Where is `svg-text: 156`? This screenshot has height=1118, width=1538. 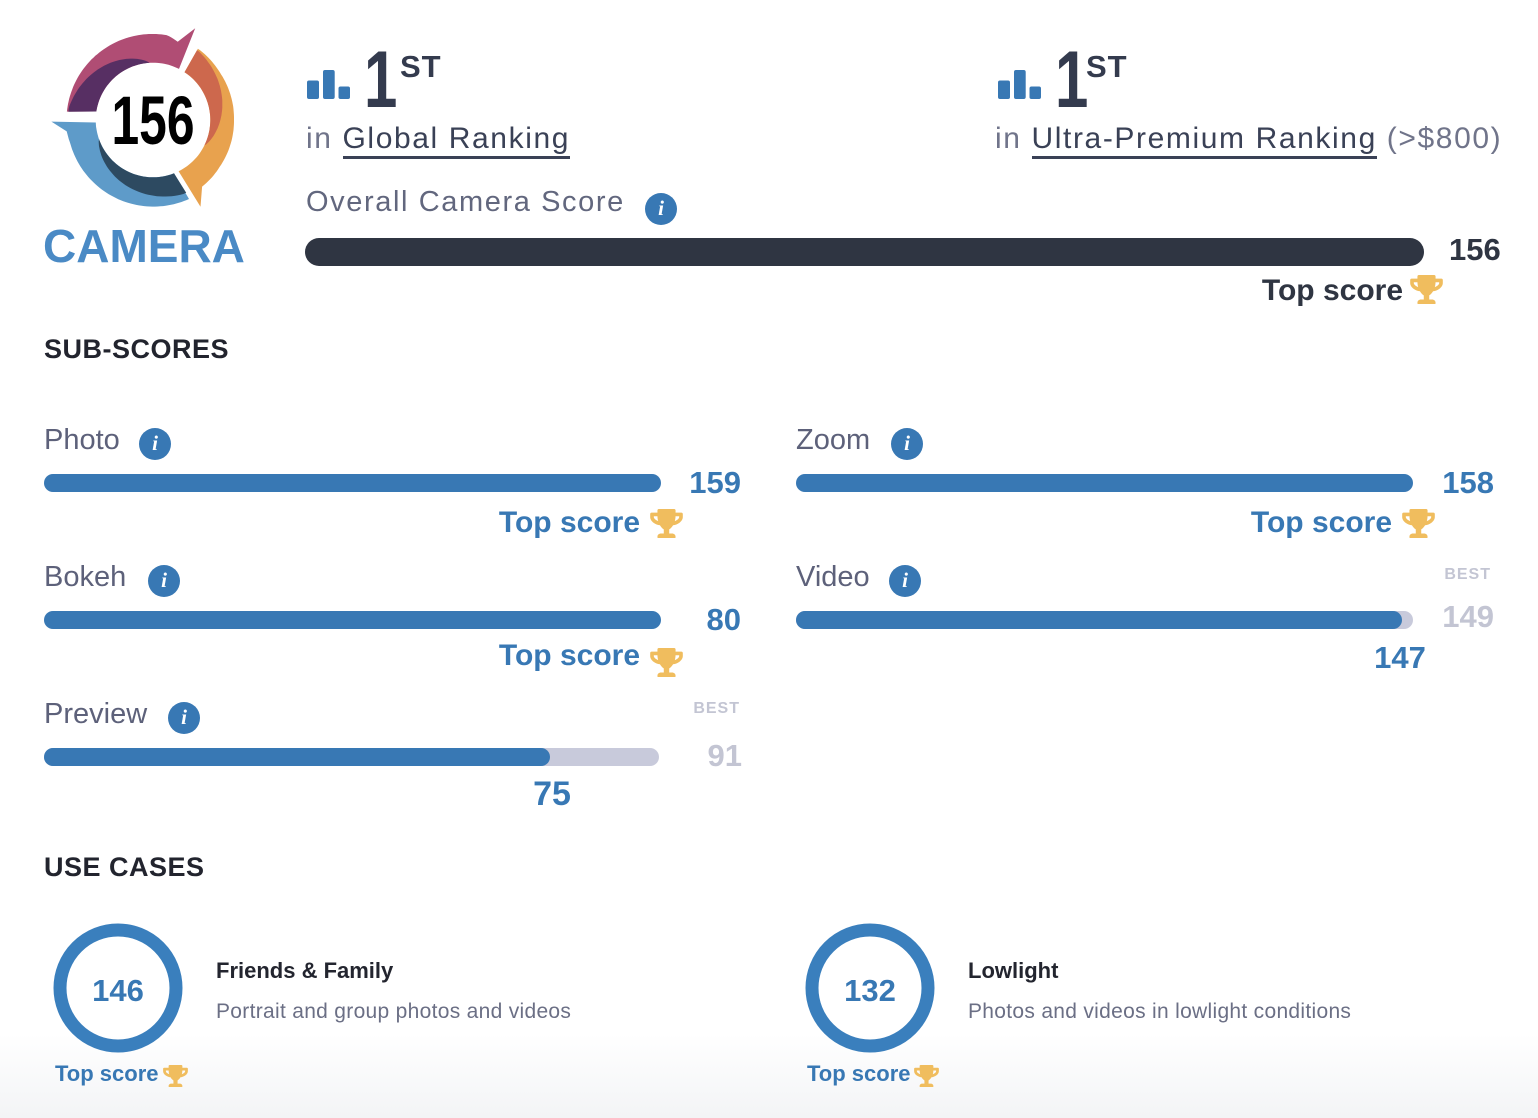
svg-text: 156 is located at coordinates (153, 120).